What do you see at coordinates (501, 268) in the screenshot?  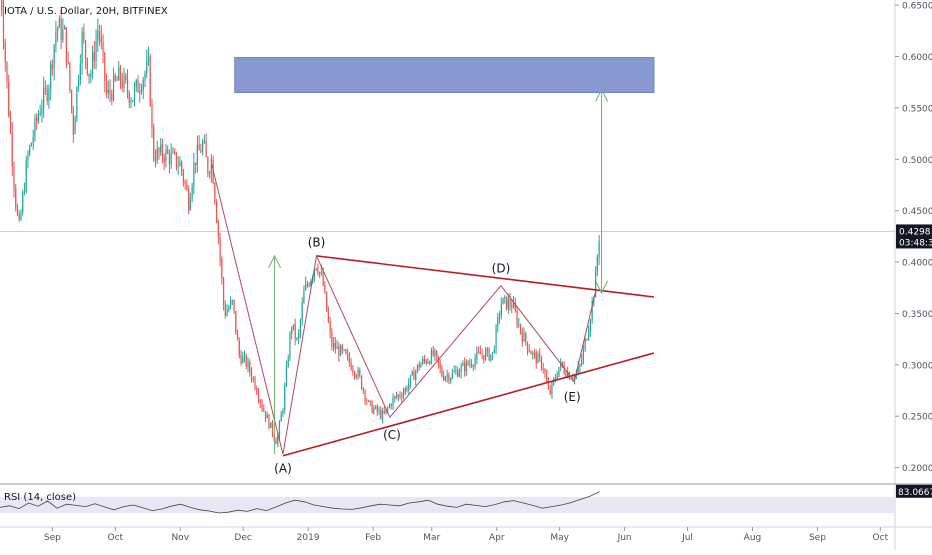 I see `wave-label: (D)` at bounding box center [501, 268].